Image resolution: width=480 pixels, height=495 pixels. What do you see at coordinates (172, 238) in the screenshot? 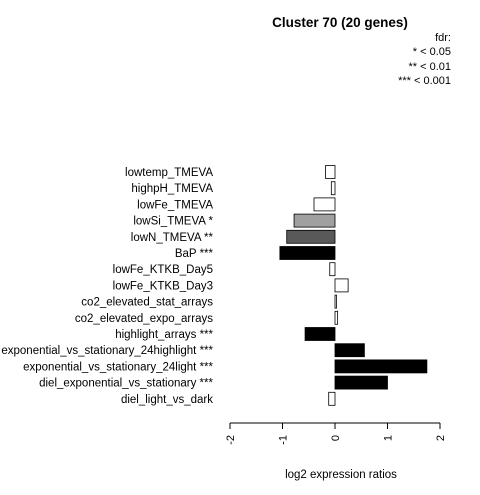
I see `category-label-5: lowN_TMEVA **` at bounding box center [172, 238].